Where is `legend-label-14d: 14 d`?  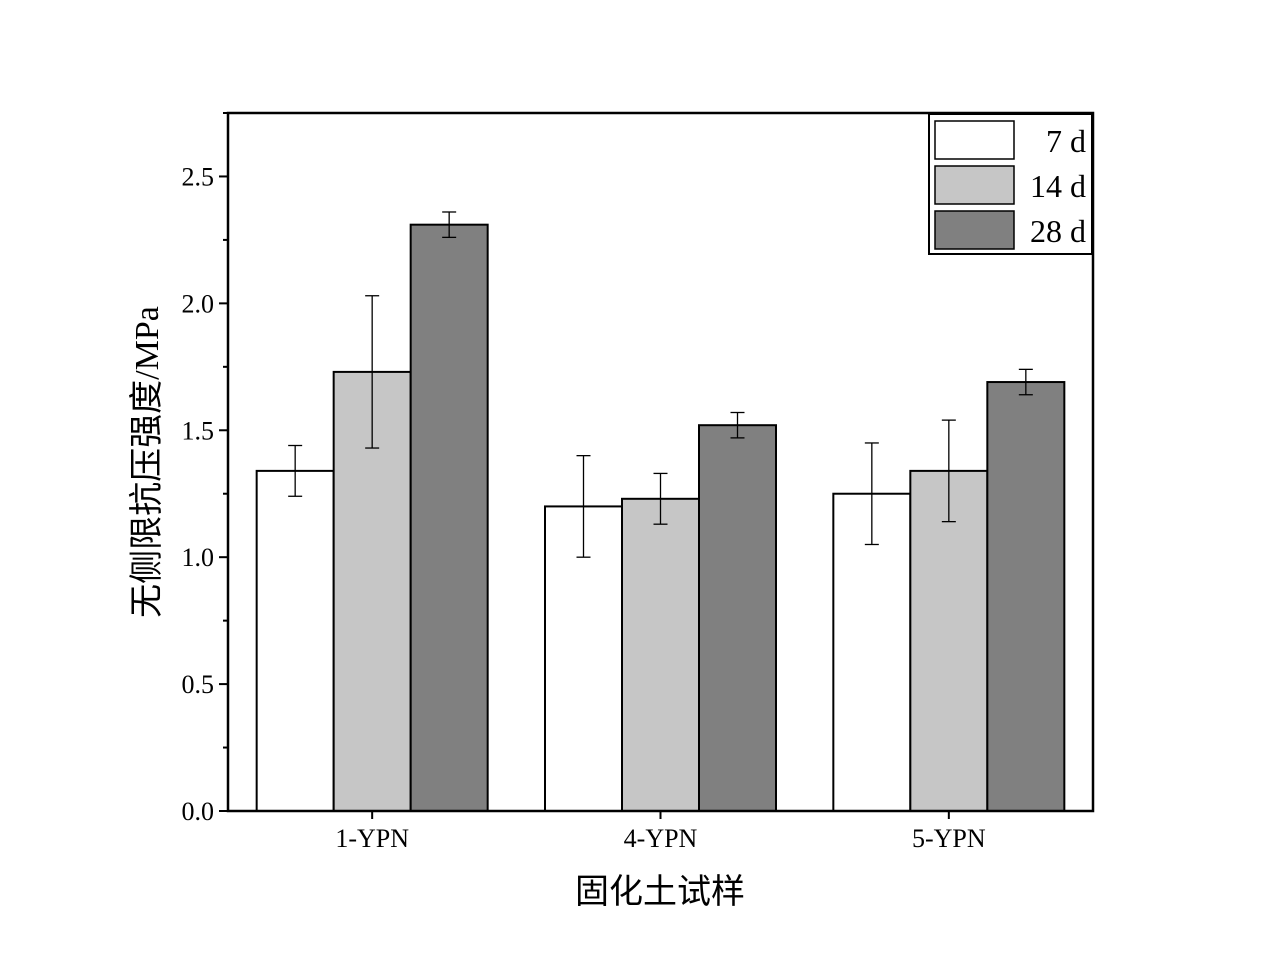
legend-label-14d: 14 d is located at coordinates (1058, 186).